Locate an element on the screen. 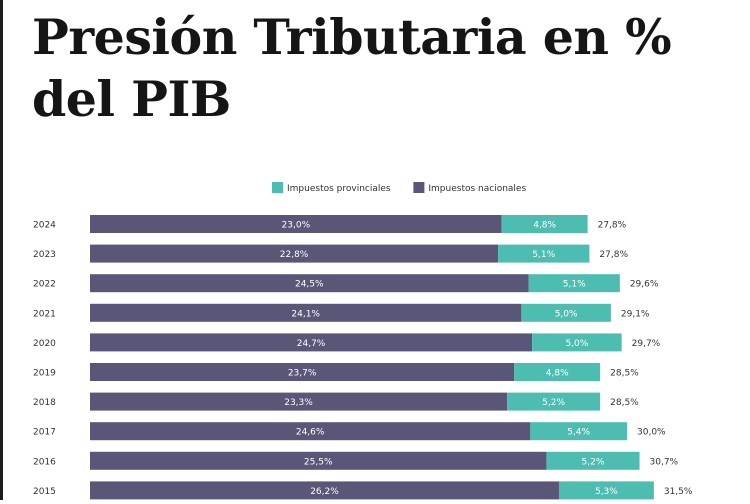 Image resolution: width=750 pixels, height=504 pixels. label-nacional: 23,0% is located at coordinates (296, 226).